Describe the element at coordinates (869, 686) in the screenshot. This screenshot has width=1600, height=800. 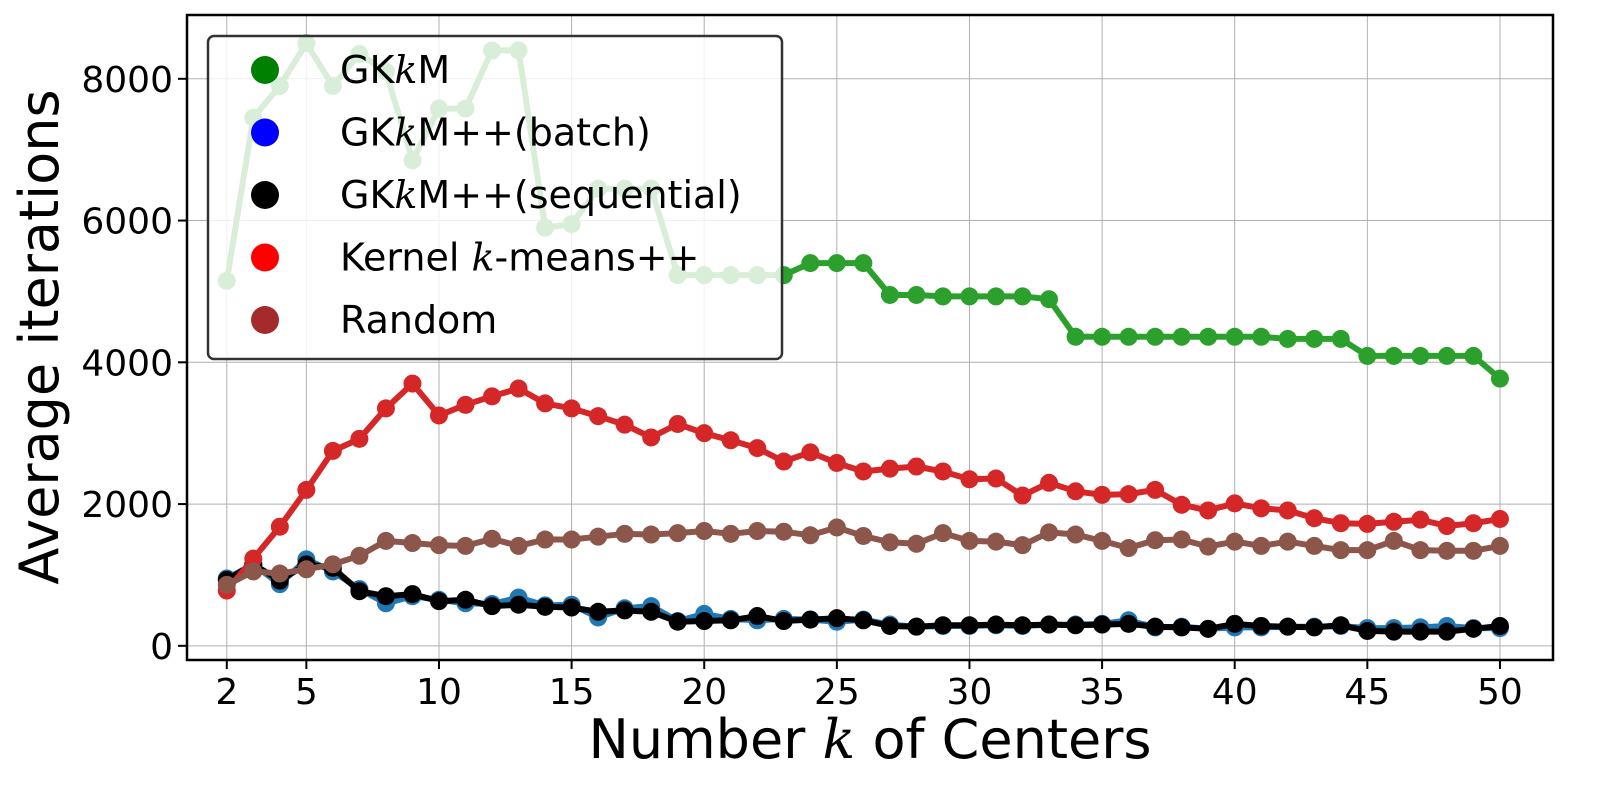
I see `x-axis: 2 5 10 15 20 25 30 35 40 45 50` at that location.